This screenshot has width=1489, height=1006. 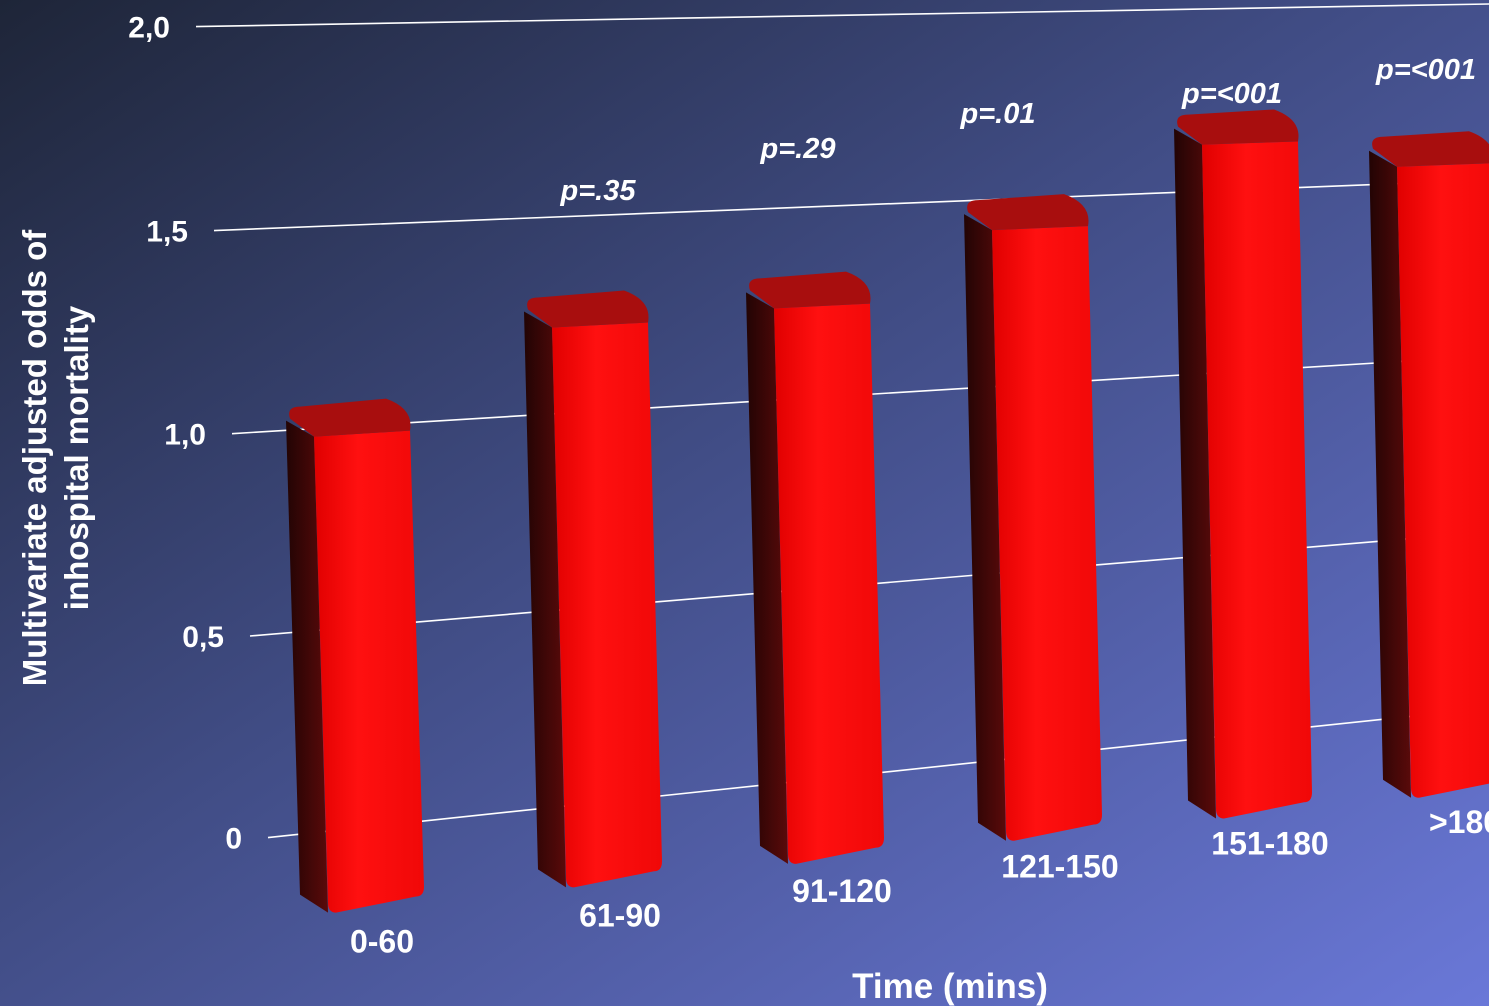 What do you see at coordinates (203, 637) in the screenshot?
I see `y-tick-label: 0,5` at bounding box center [203, 637].